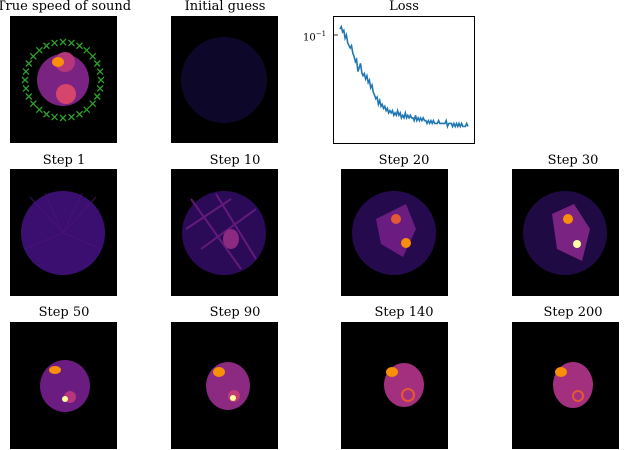 This screenshot has width=640, height=450. What do you see at coordinates (404, 312) in the screenshot?
I see `title-step-140: Step 140` at bounding box center [404, 312].